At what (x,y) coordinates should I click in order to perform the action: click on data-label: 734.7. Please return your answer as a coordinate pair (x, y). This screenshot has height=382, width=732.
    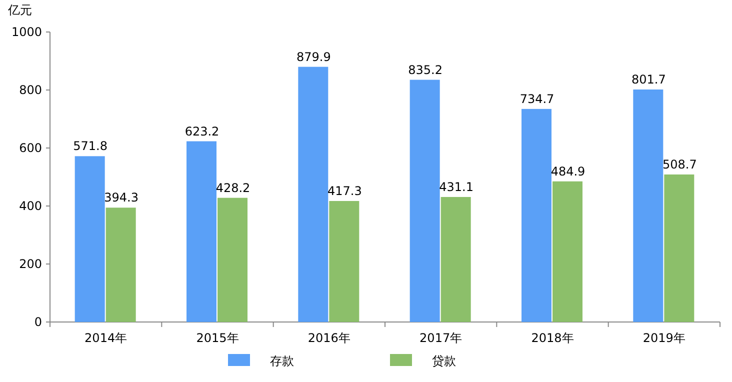
    Looking at the image, I should click on (537, 99).